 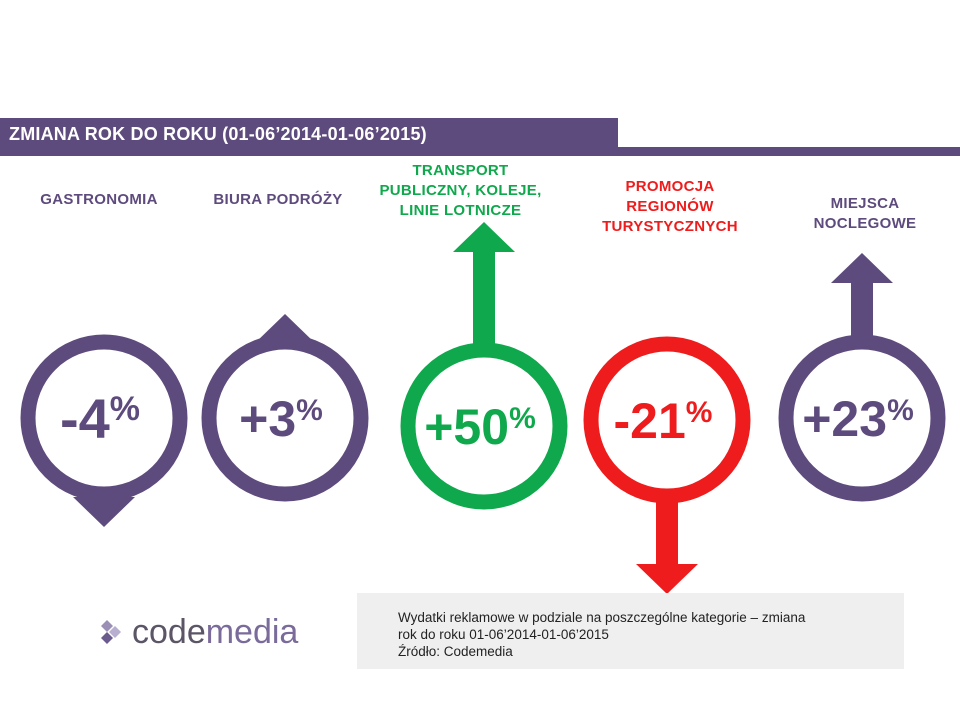 I want to click on ring-transport, so click(x=484, y=426).